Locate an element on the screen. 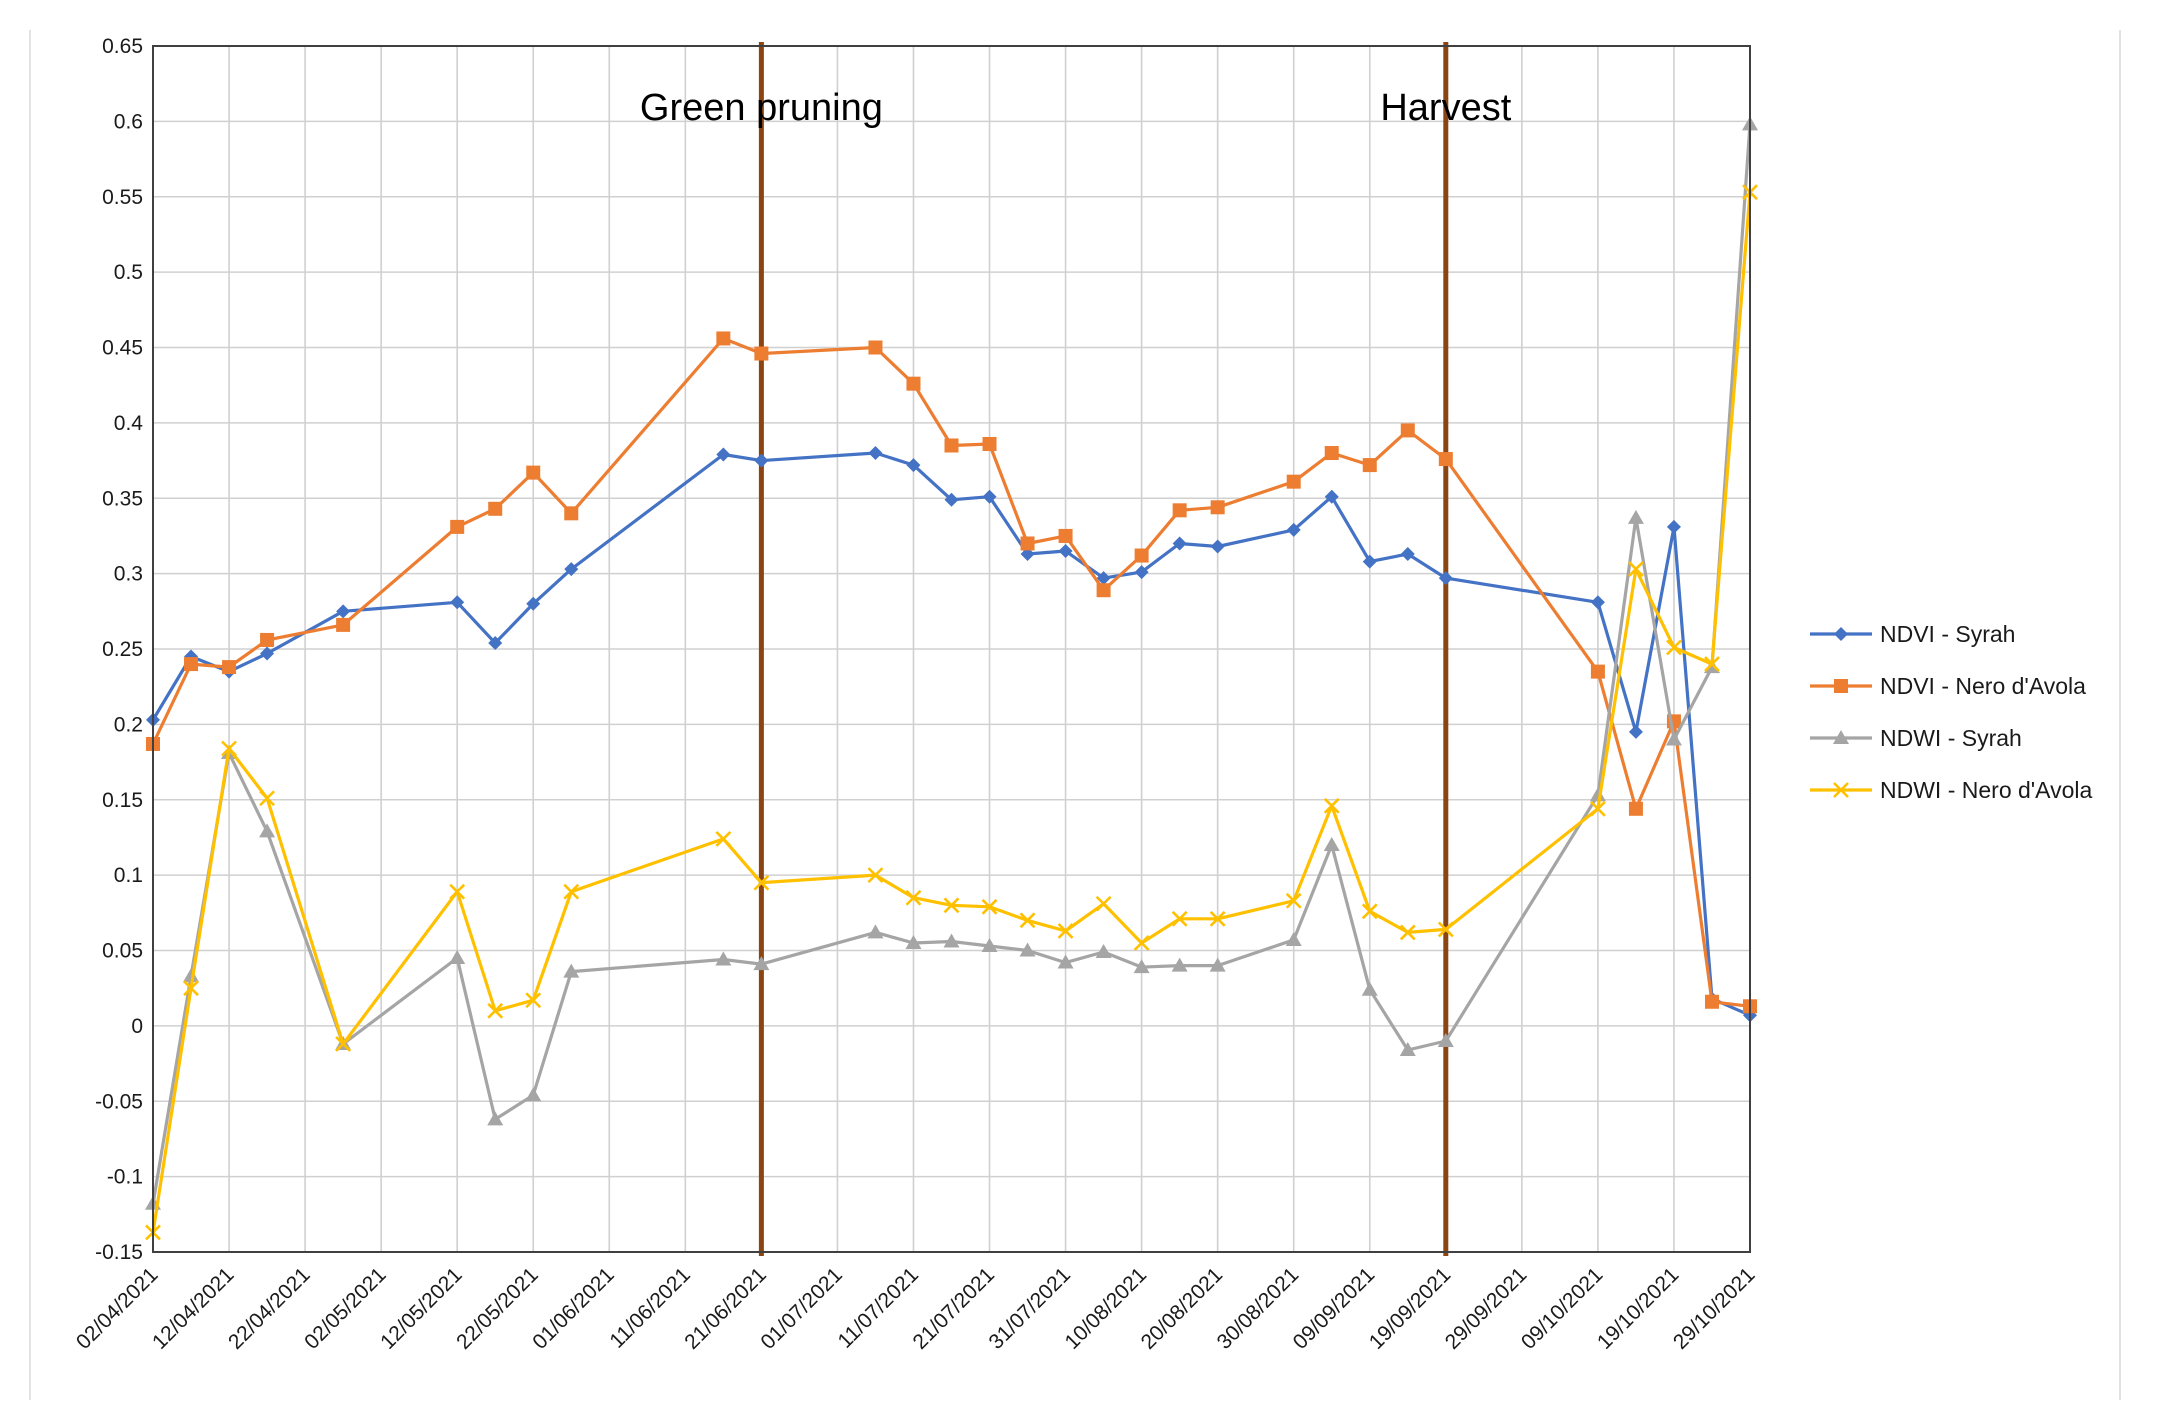 The height and width of the screenshot is (1422, 2166). y-tick-label: 0.6 is located at coordinates (128, 121).